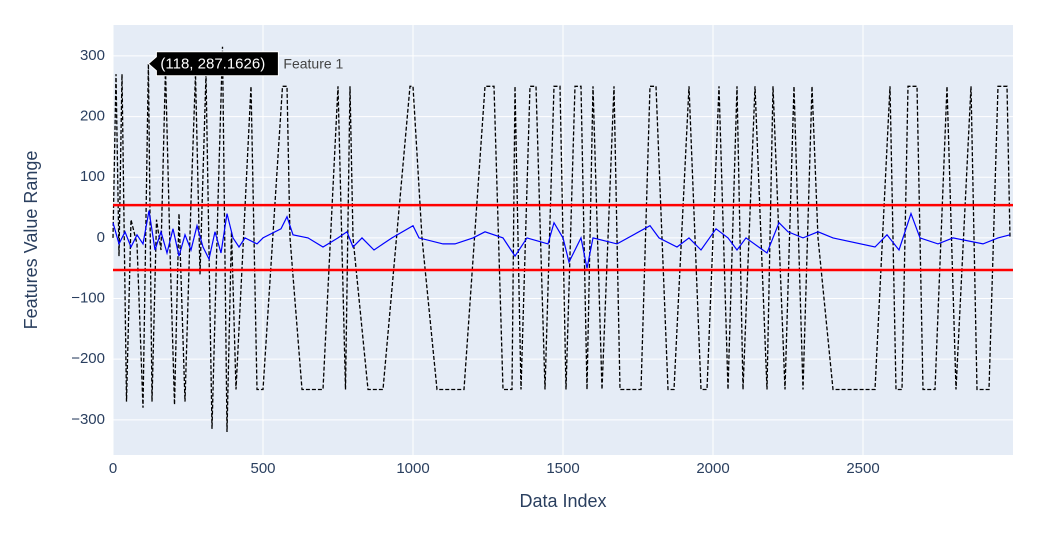 The width and height of the screenshot is (1037, 539). Describe the element at coordinates (92, 176) in the screenshot. I see `y-tick-label: 100` at that location.